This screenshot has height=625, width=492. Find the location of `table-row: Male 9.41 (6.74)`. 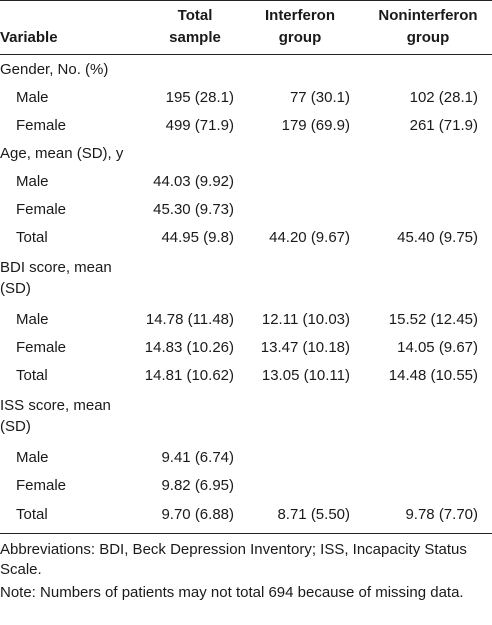

table-row: Male 9.41 (6.74) is located at coordinates (246, 457).